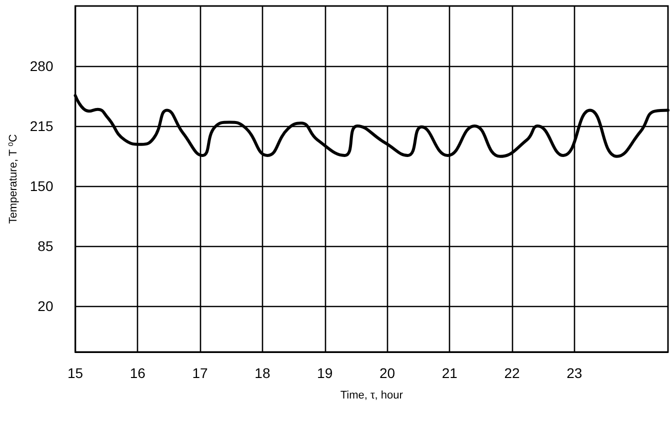 This screenshot has width=670, height=435. What do you see at coordinates (75, 373) in the screenshot?
I see `x-tick-label: 15` at bounding box center [75, 373].